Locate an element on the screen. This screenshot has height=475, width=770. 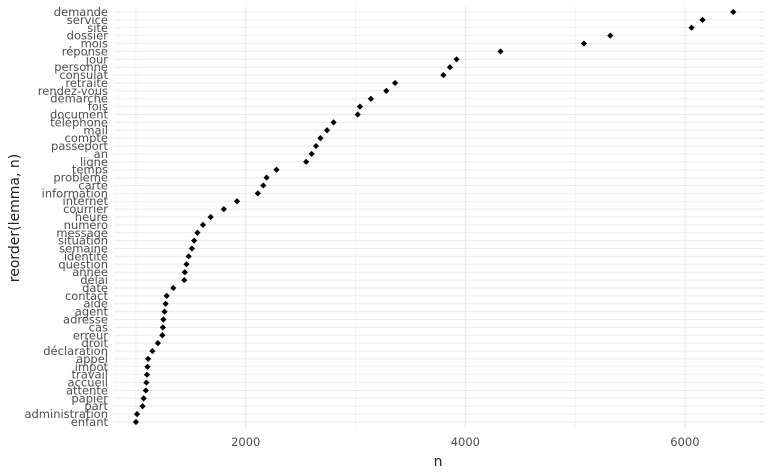
y-tick-label: numéro is located at coordinates (86, 225).